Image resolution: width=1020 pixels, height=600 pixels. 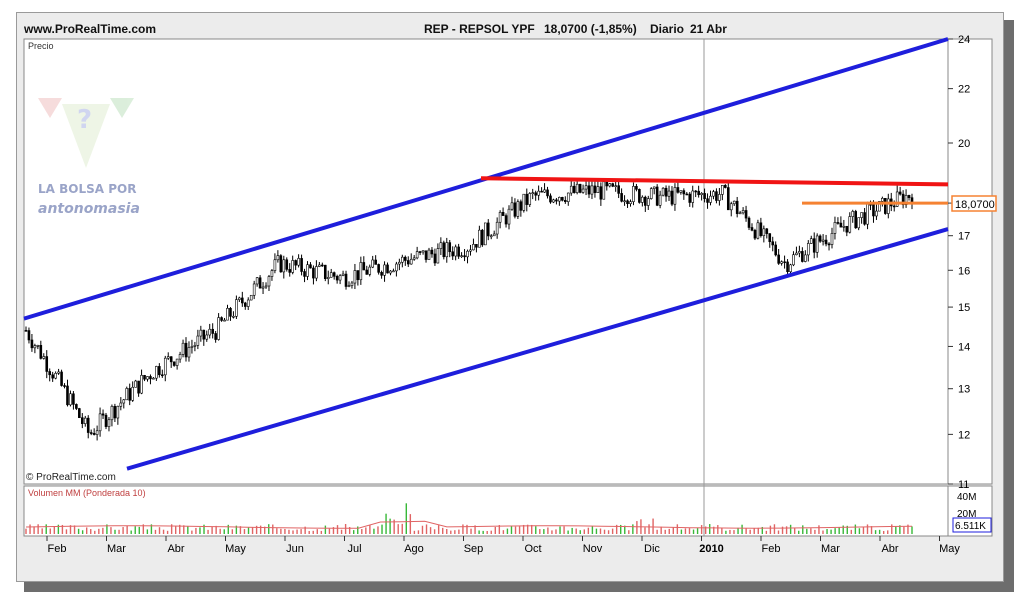 I want to click on last-price-box, so click(x=974, y=203).